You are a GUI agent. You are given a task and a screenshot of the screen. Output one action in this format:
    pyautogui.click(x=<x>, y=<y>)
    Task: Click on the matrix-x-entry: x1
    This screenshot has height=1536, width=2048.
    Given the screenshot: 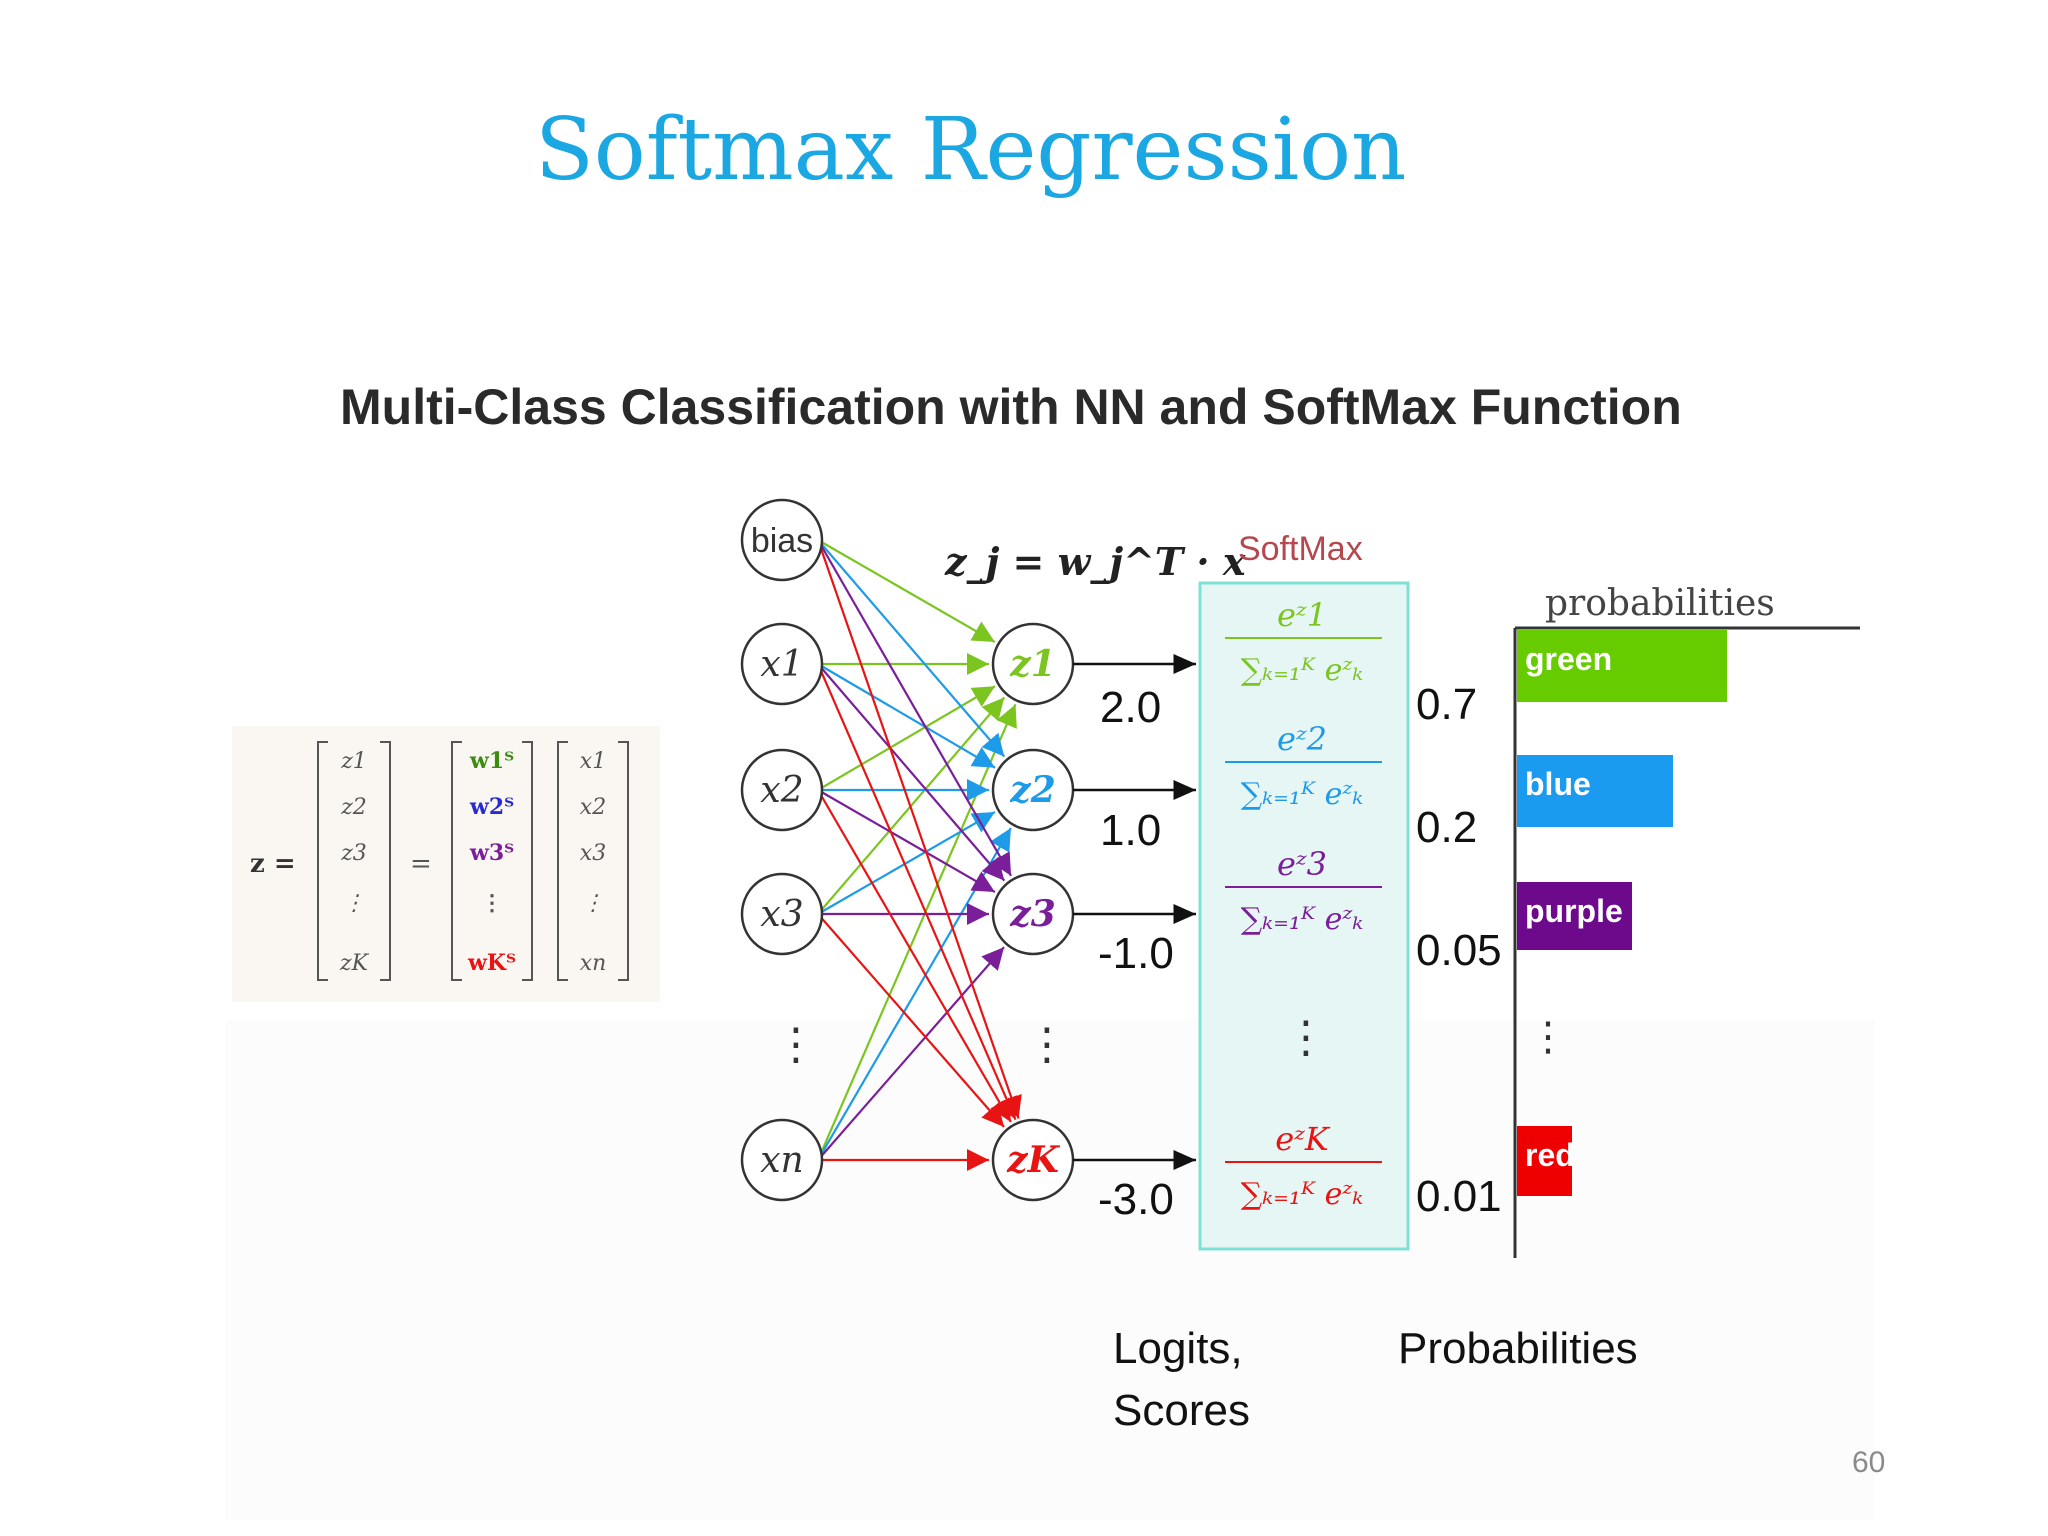 What is the action you would take?
    pyautogui.click(x=593, y=761)
    